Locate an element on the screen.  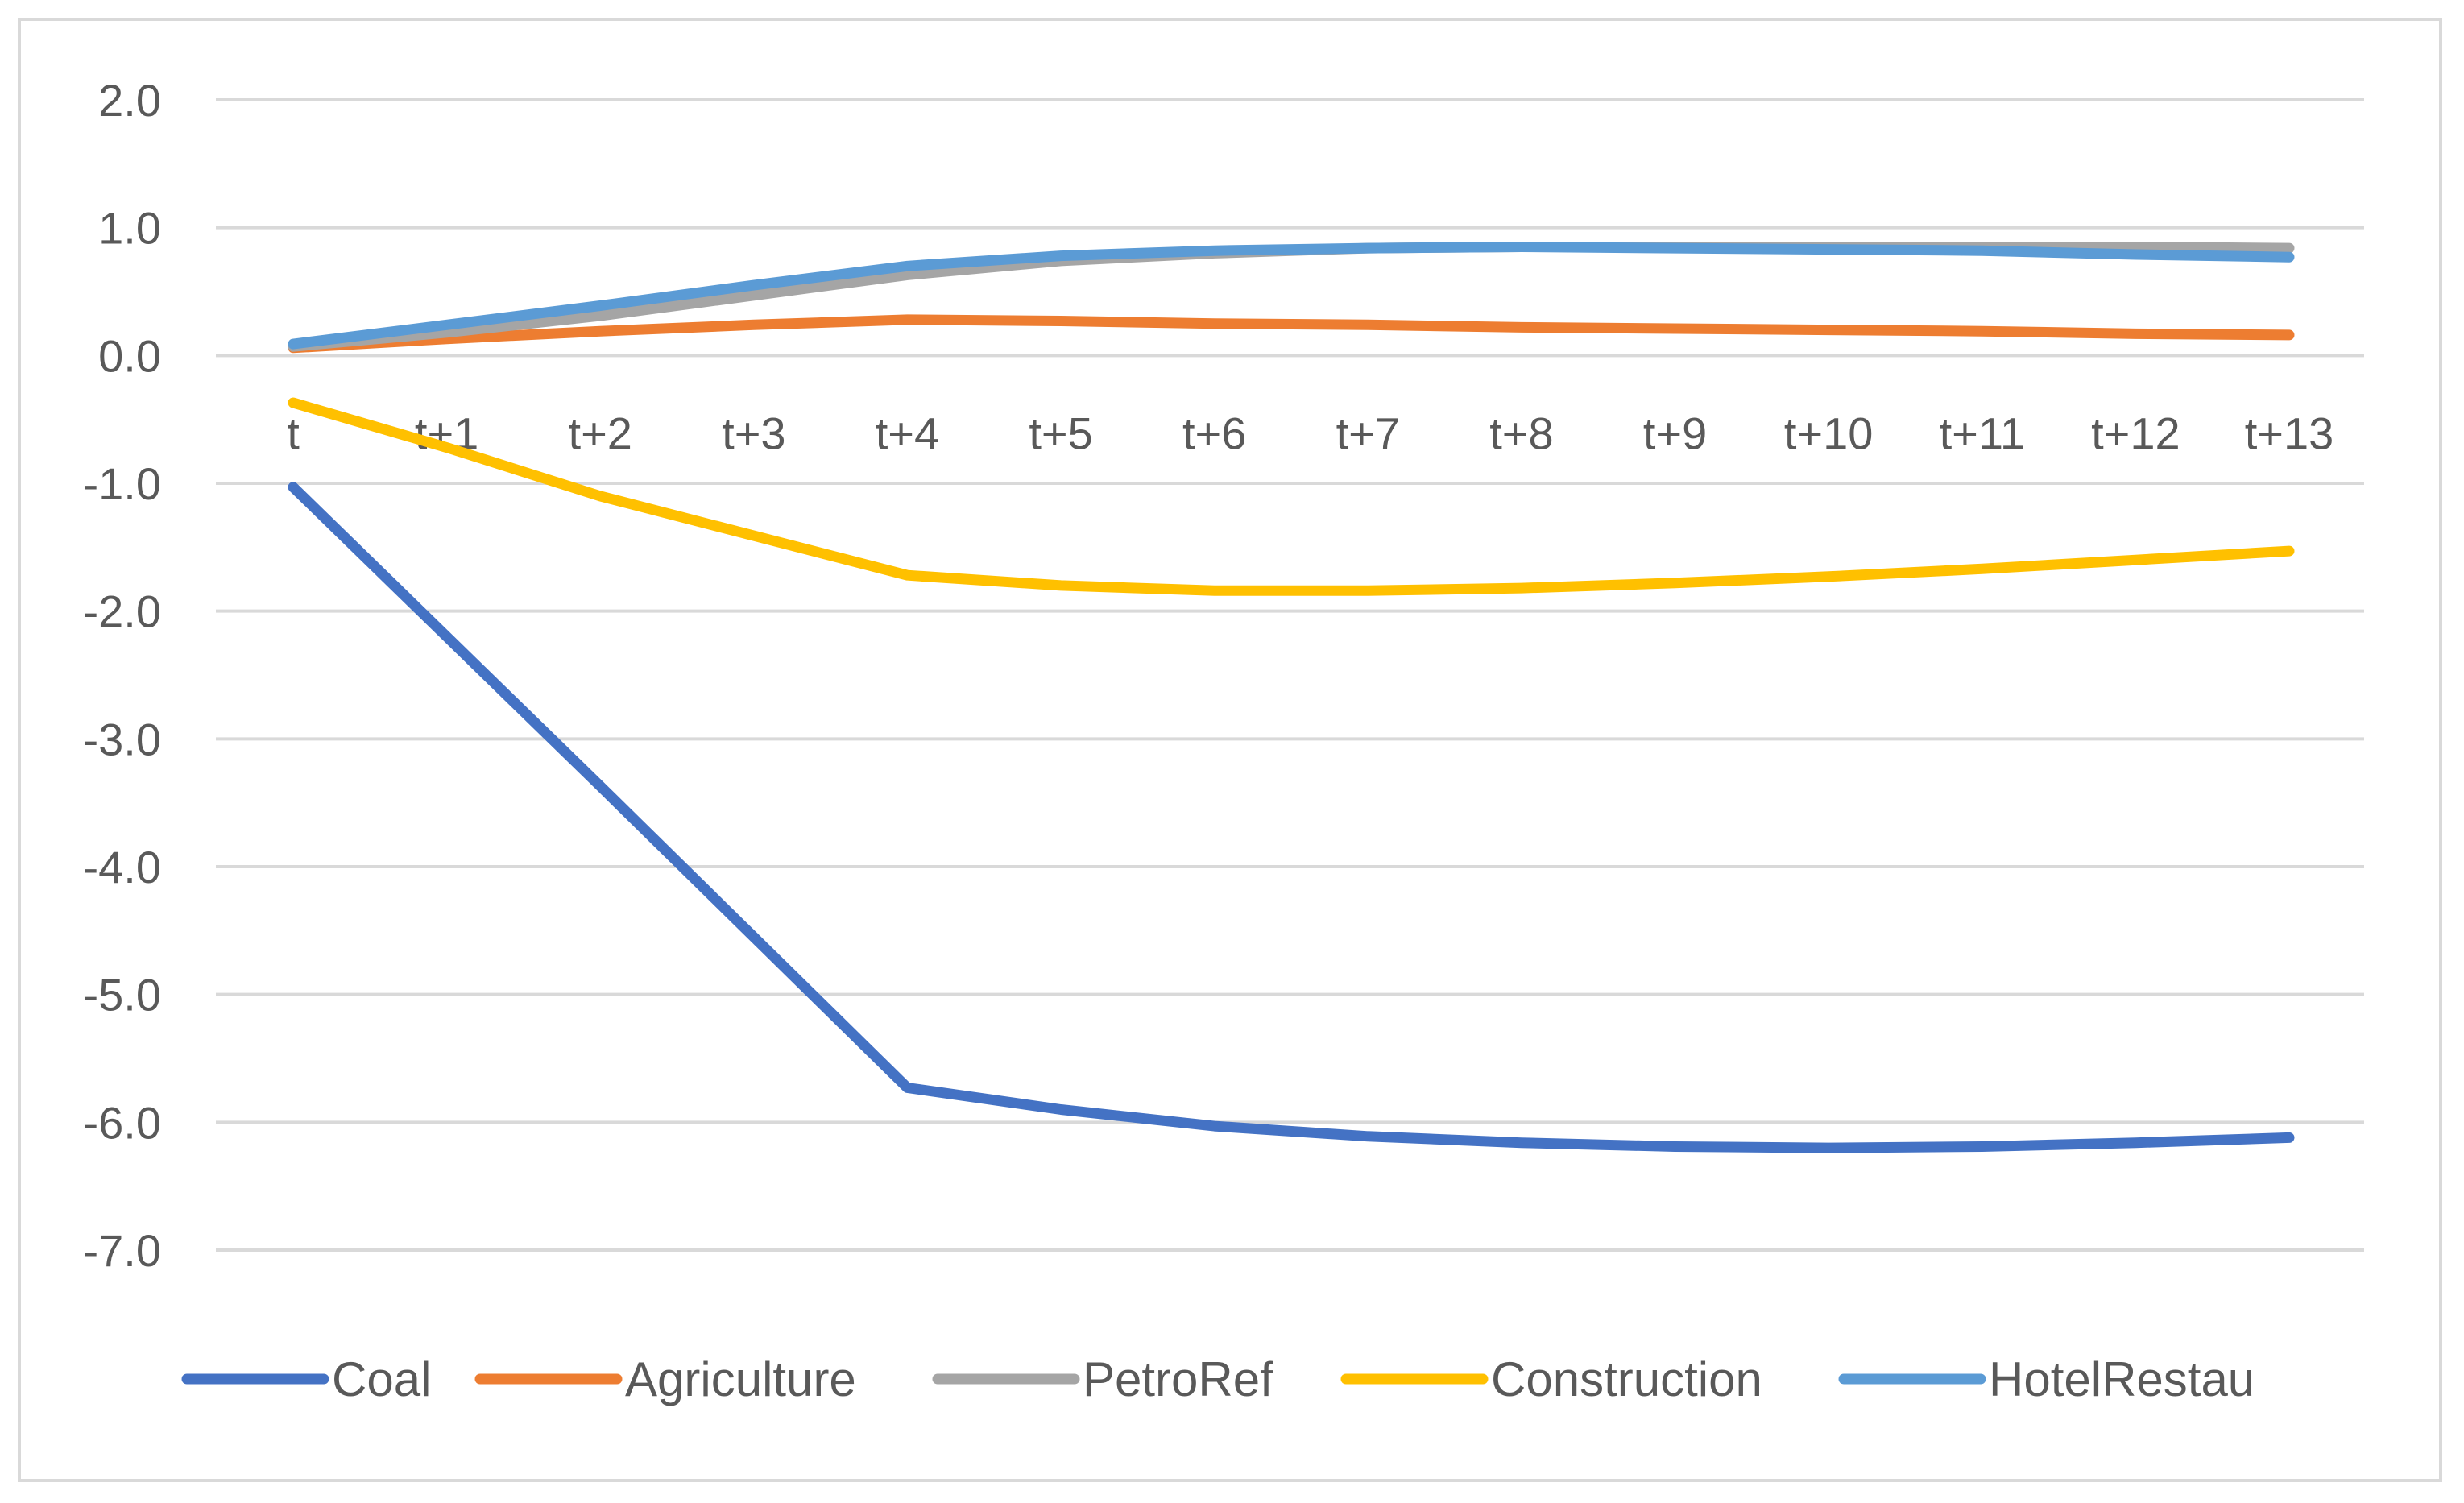
y-tick-label: -1.0 is located at coordinates (123, 483).